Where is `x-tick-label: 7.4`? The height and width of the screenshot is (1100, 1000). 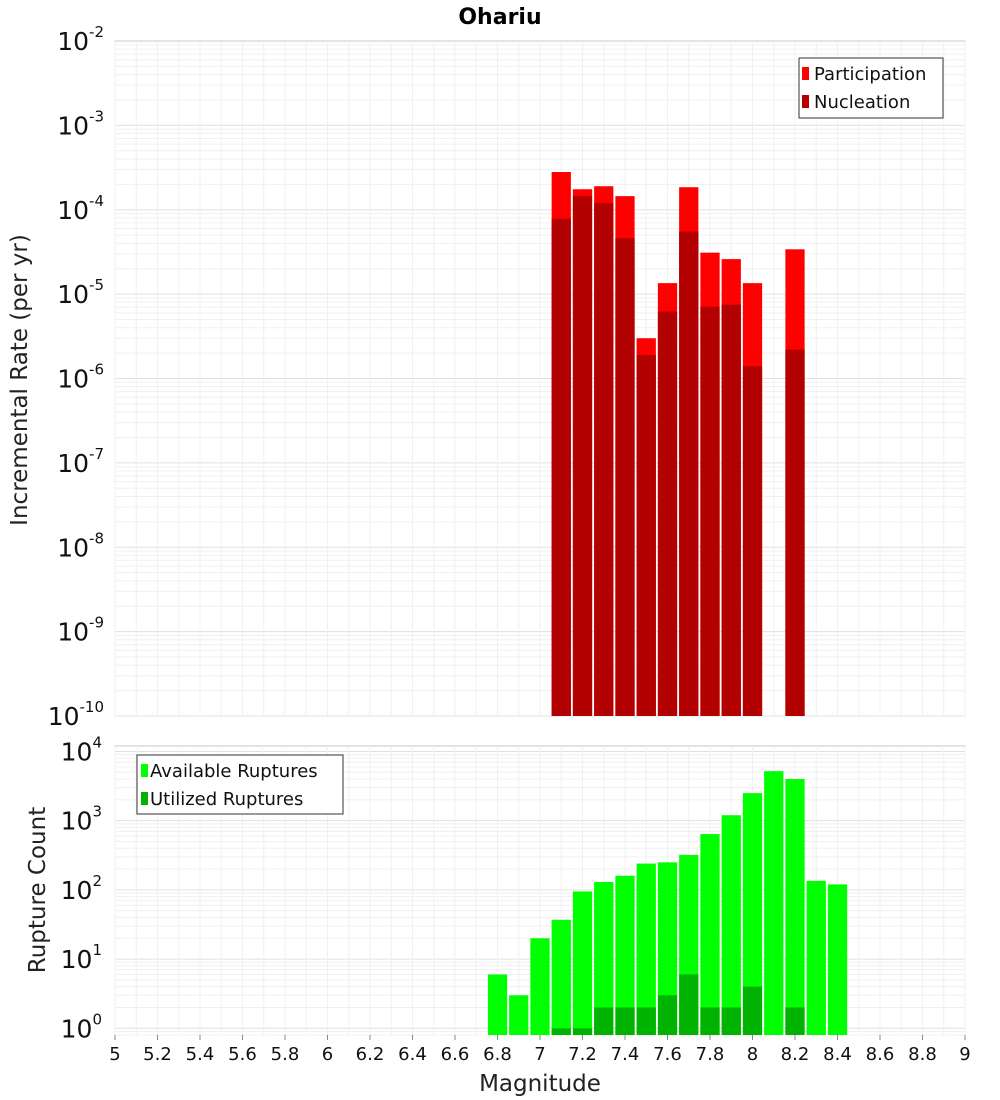 x-tick-label: 7.4 is located at coordinates (625, 1054).